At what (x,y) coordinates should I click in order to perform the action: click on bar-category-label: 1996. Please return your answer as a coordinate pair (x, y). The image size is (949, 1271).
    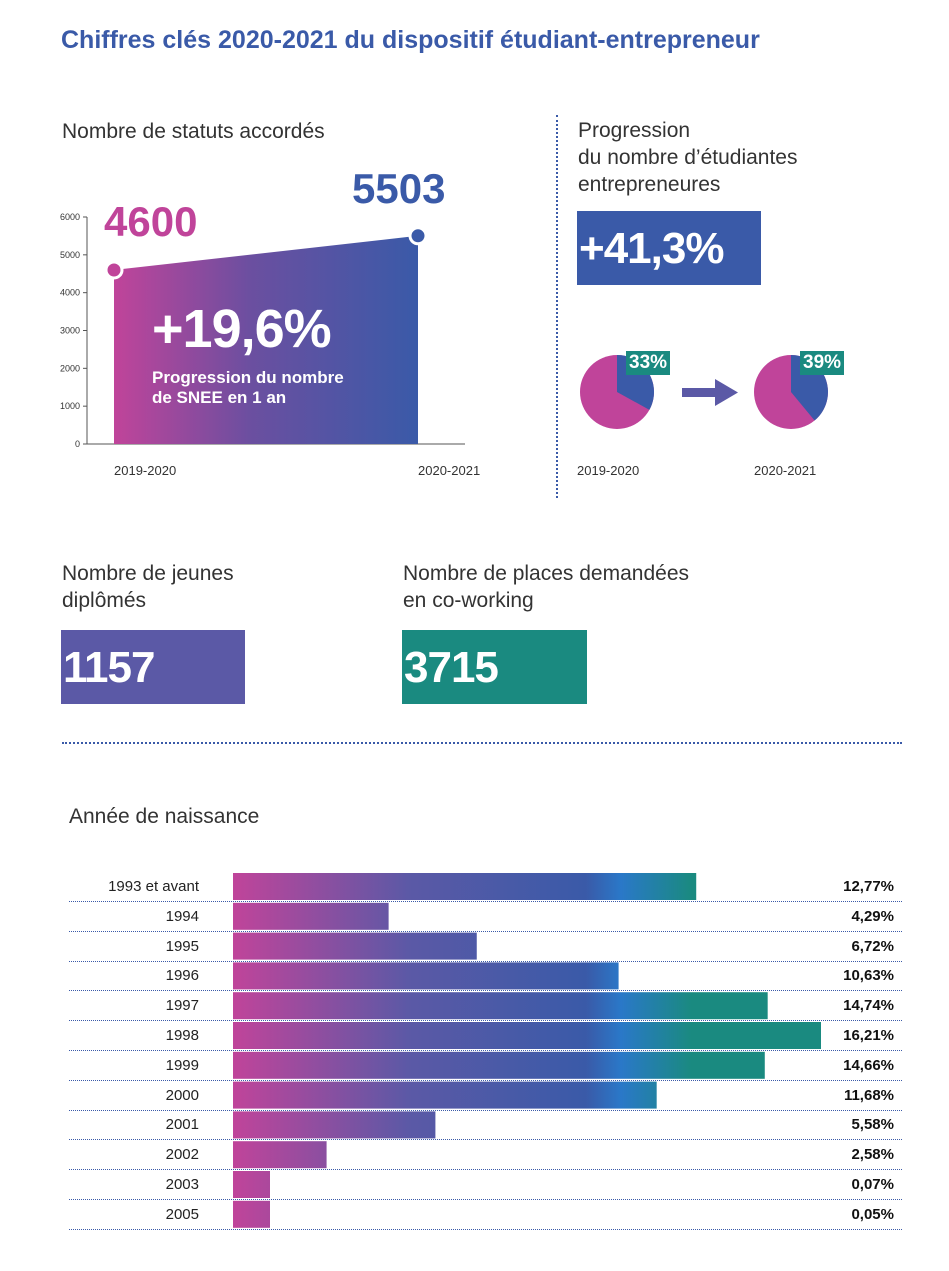
    Looking at the image, I should click on (182, 976).